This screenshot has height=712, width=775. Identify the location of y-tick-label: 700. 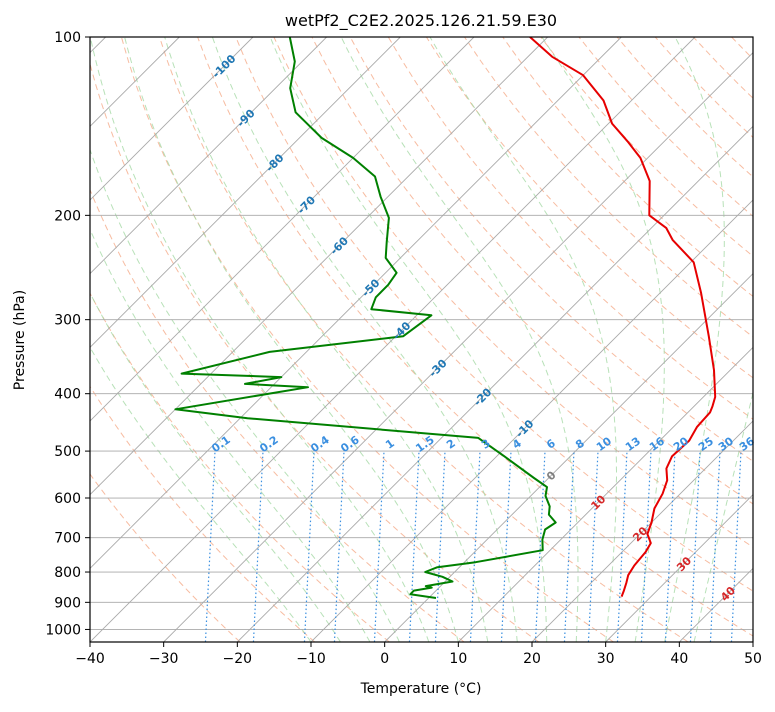
(67, 539).